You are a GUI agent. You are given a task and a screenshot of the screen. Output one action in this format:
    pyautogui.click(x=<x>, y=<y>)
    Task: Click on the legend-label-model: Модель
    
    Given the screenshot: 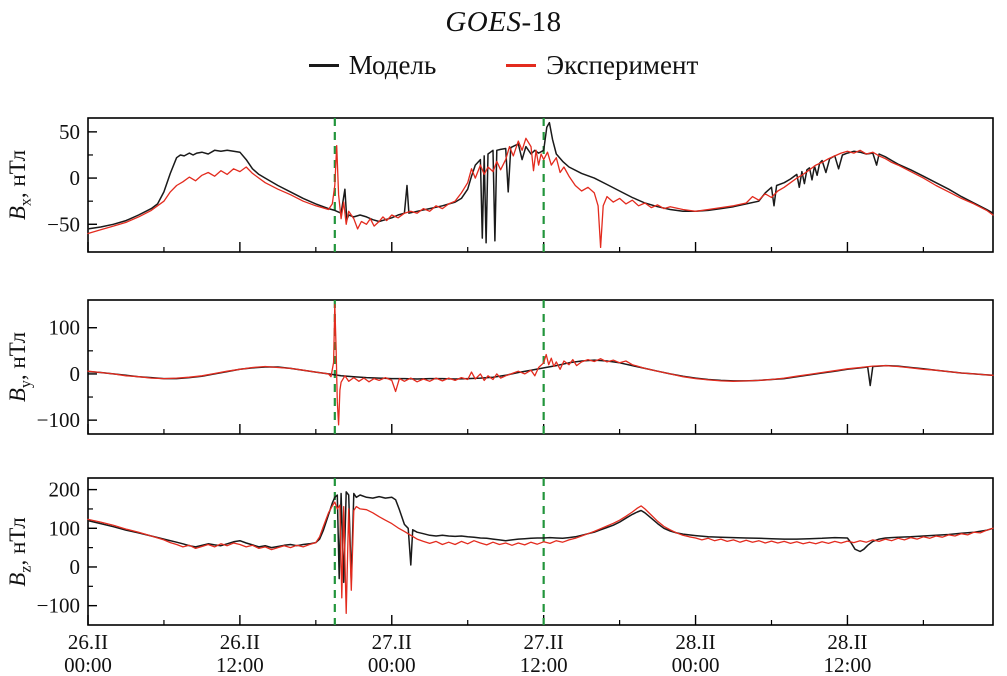 What is the action you would take?
    pyautogui.click(x=392, y=65)
    